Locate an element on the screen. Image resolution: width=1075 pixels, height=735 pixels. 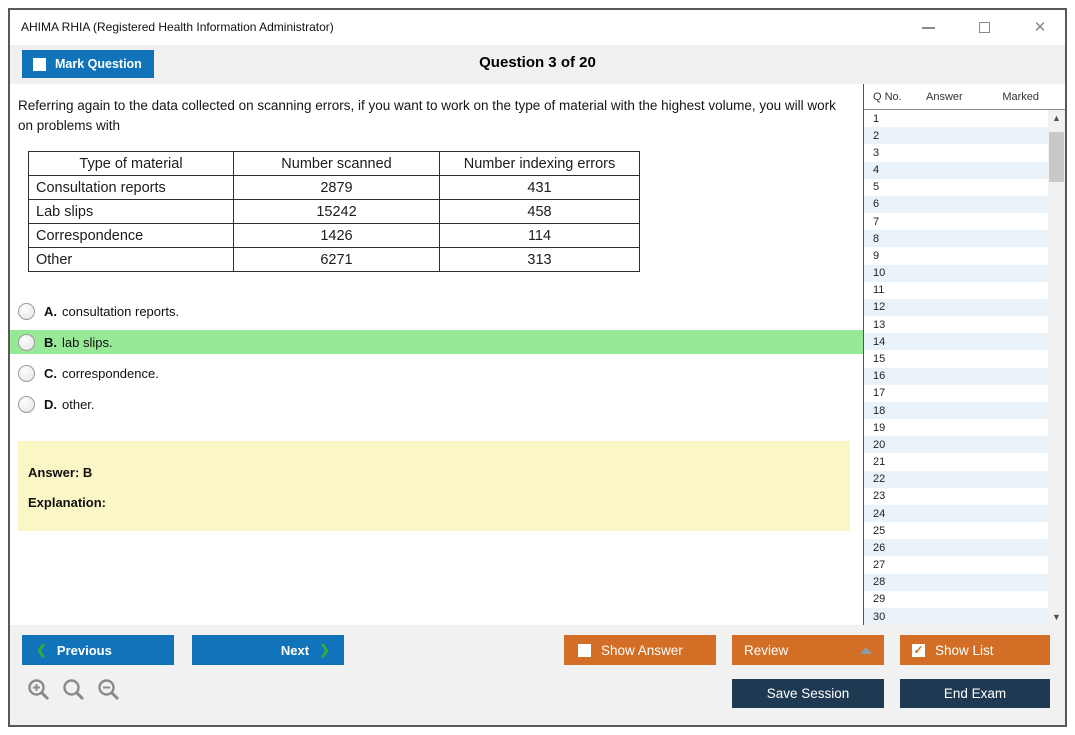
question-list-row: 5 is located at coordinates (956, 187).